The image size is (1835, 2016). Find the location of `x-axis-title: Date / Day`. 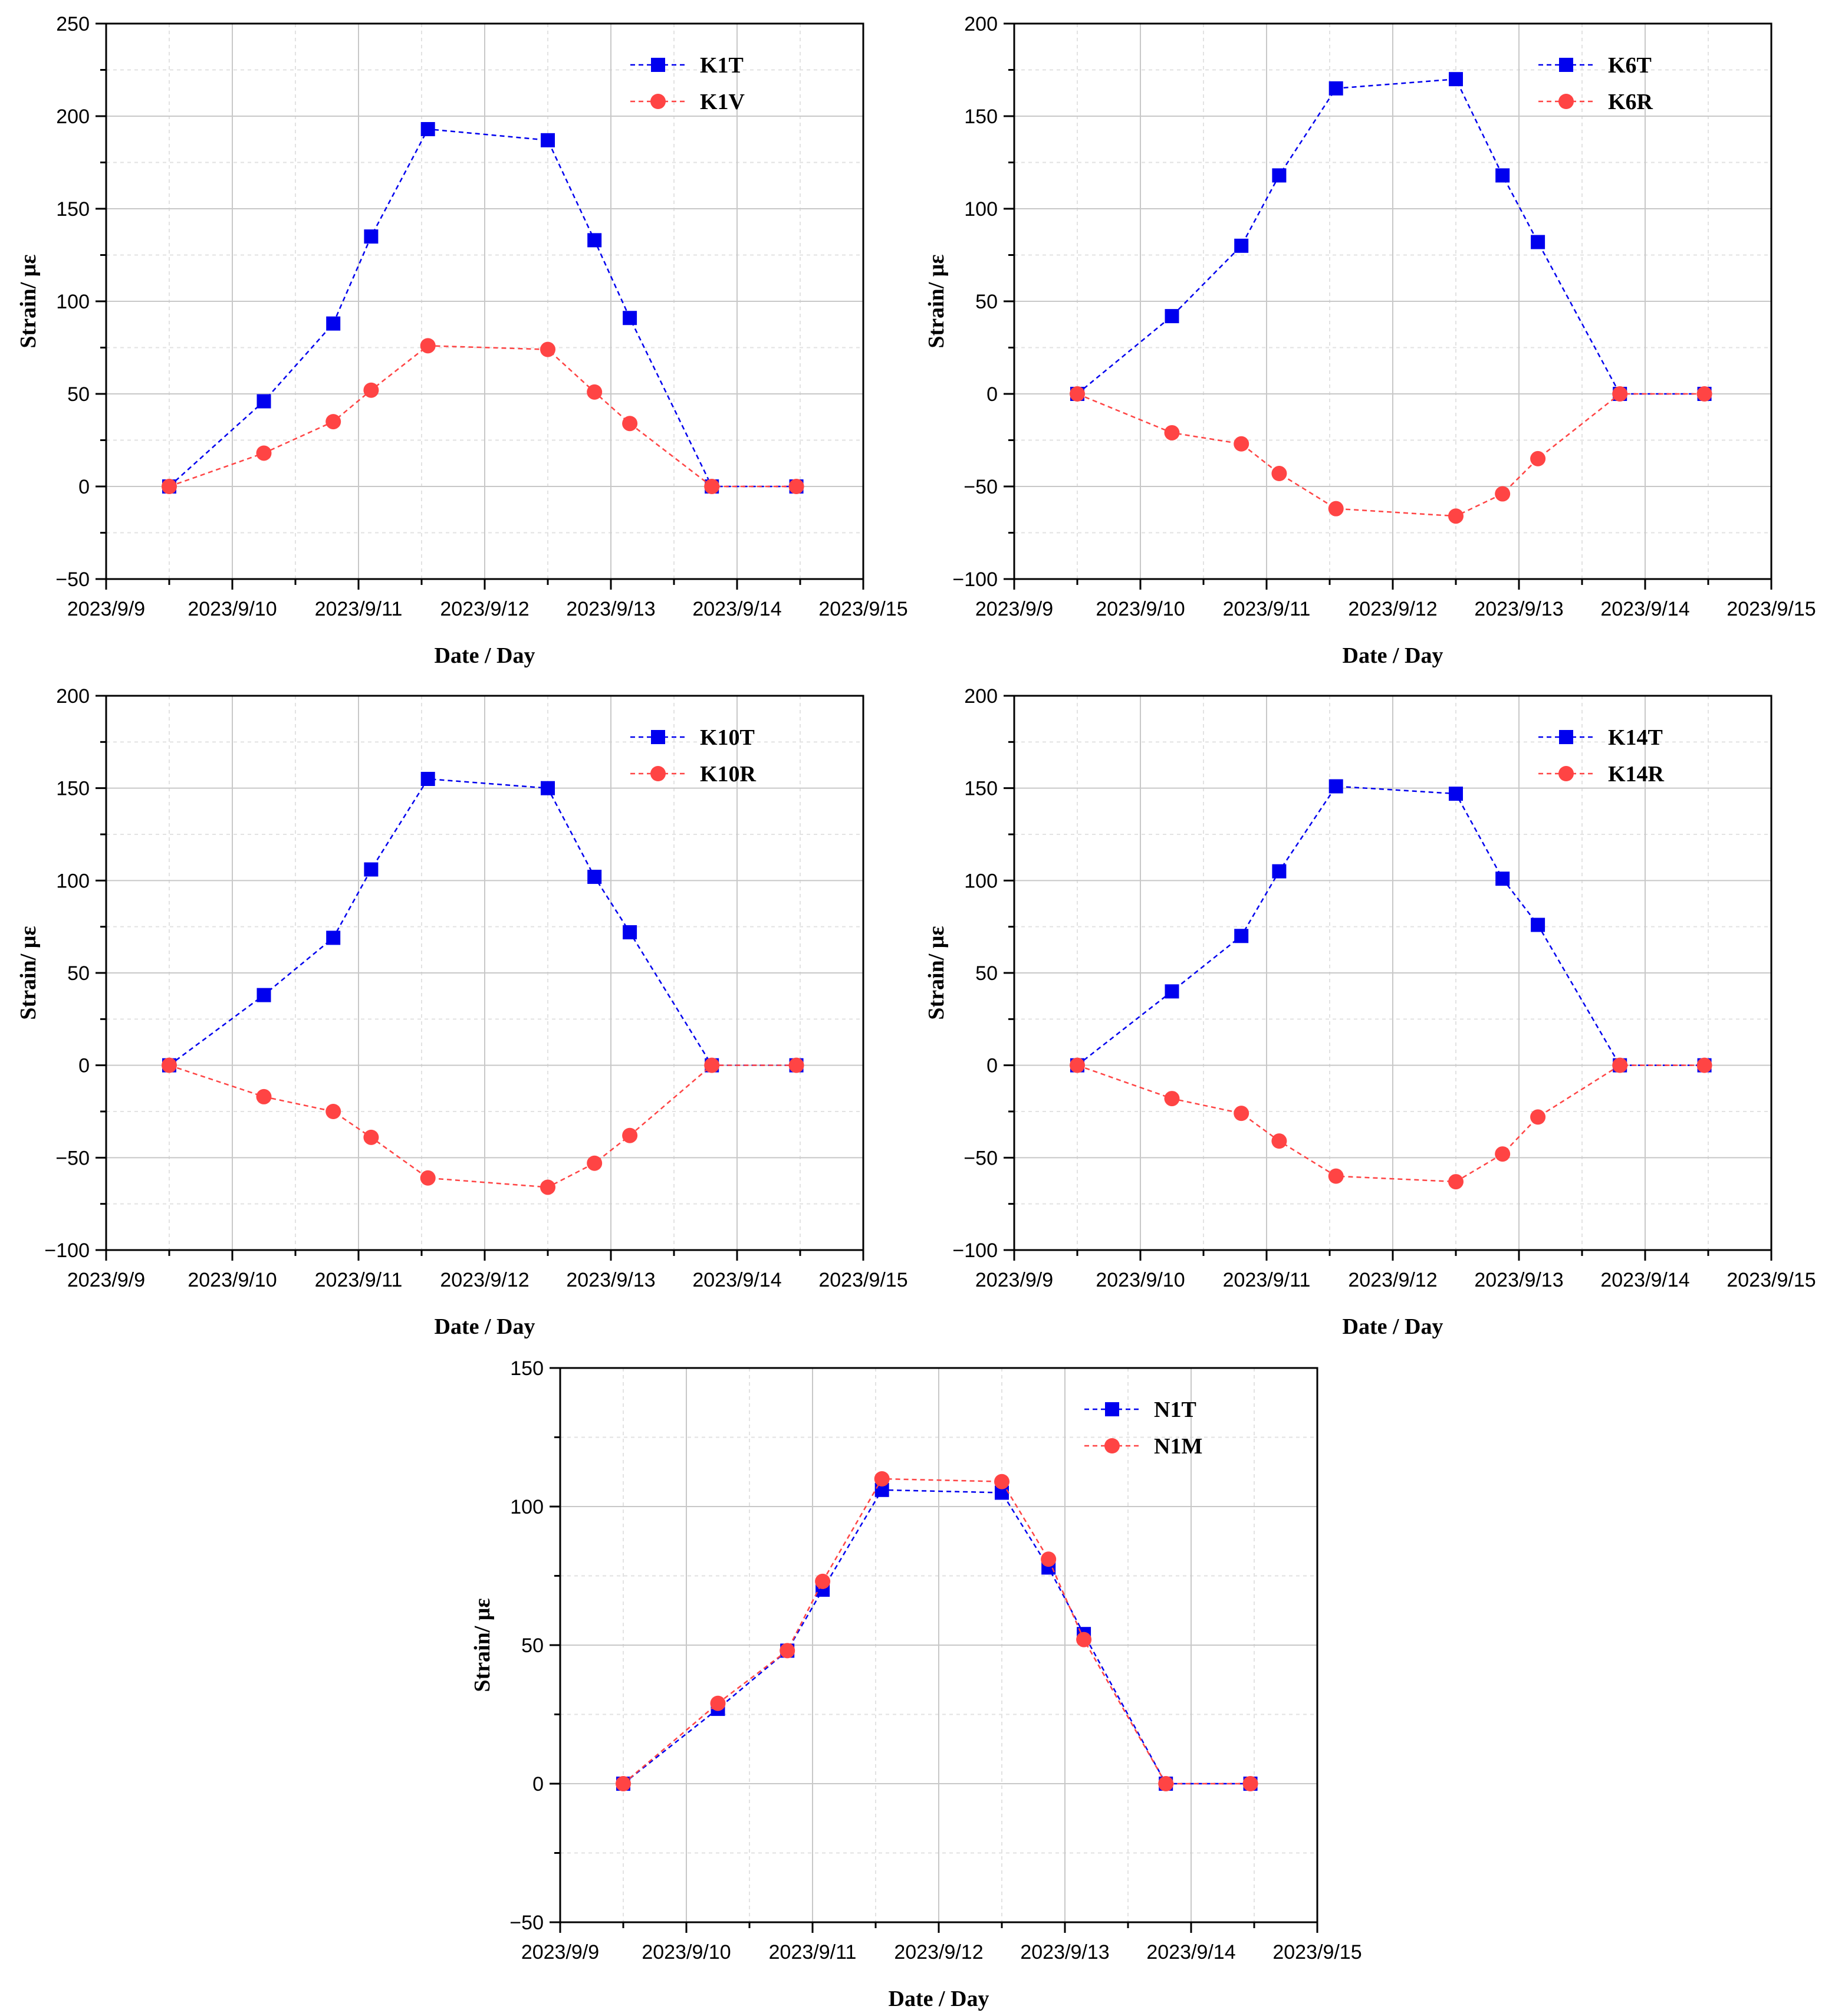

x-axis-title: Date / Day is located at coordinates (1393, 655).